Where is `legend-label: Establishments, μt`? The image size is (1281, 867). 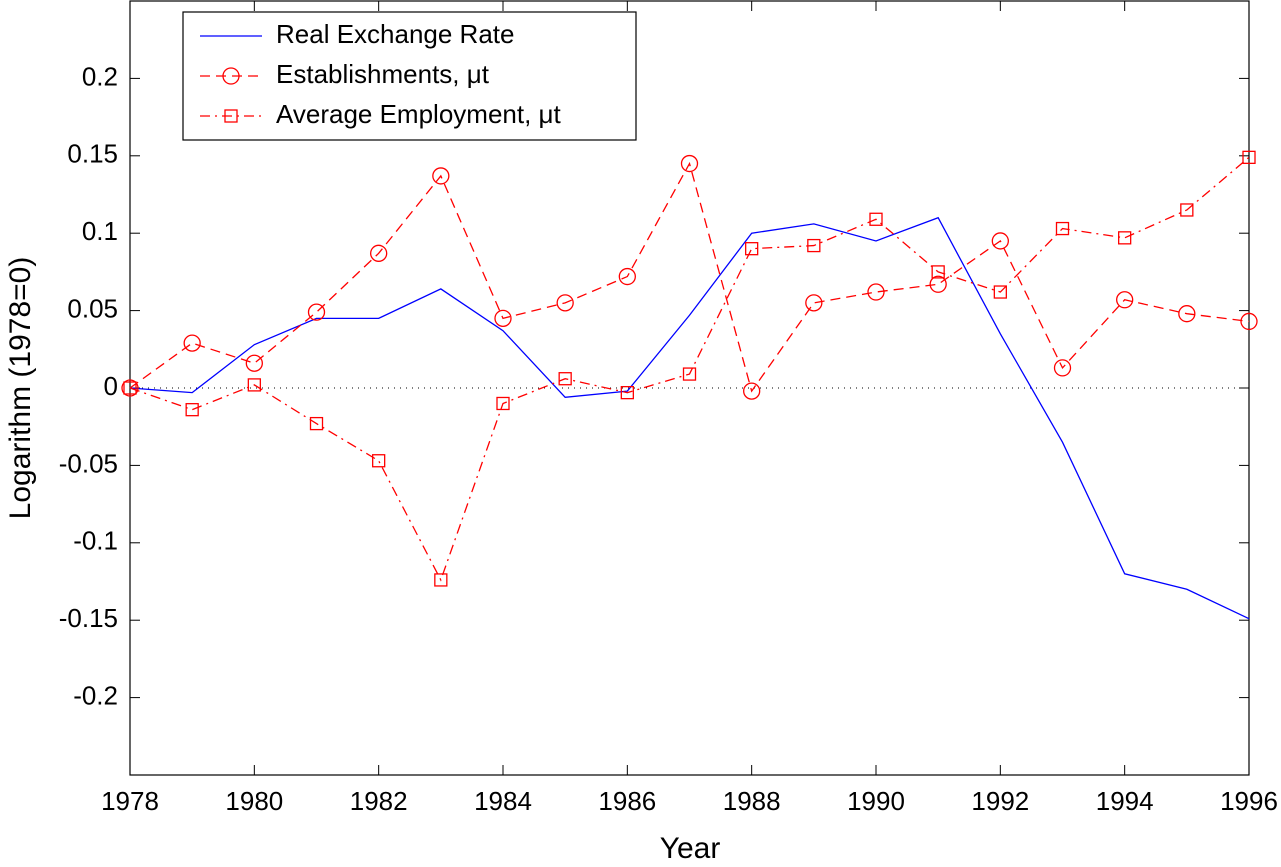 legend-label: Establishments, μt is located at coordinates (383, 74).